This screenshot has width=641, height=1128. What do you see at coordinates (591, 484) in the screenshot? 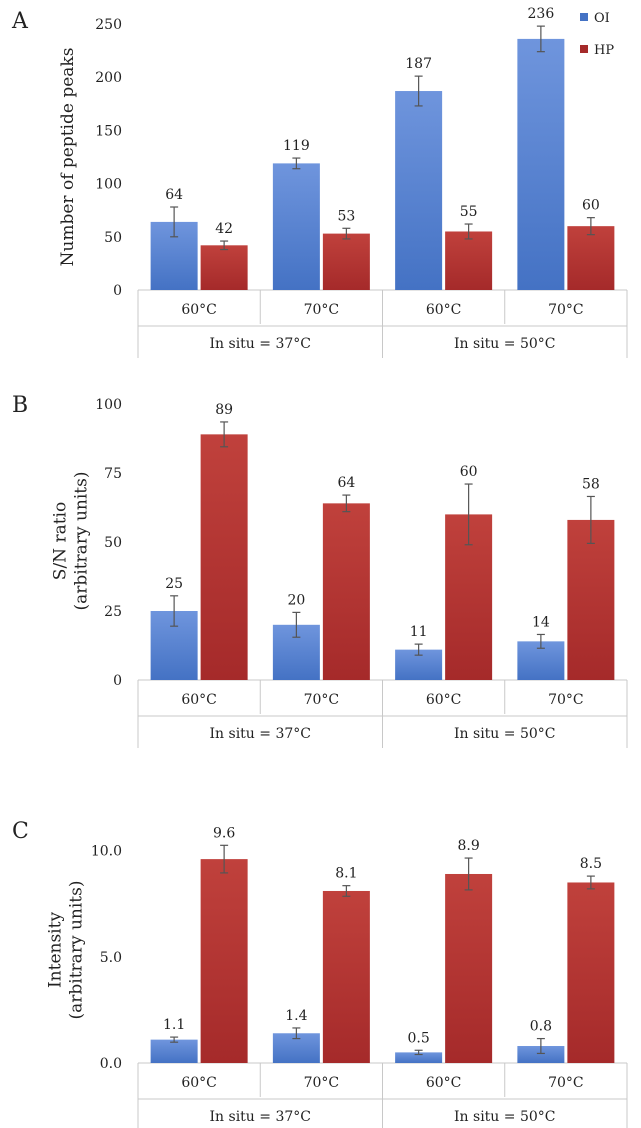
I see `data-label: 58` at bounding box center [591, 484].